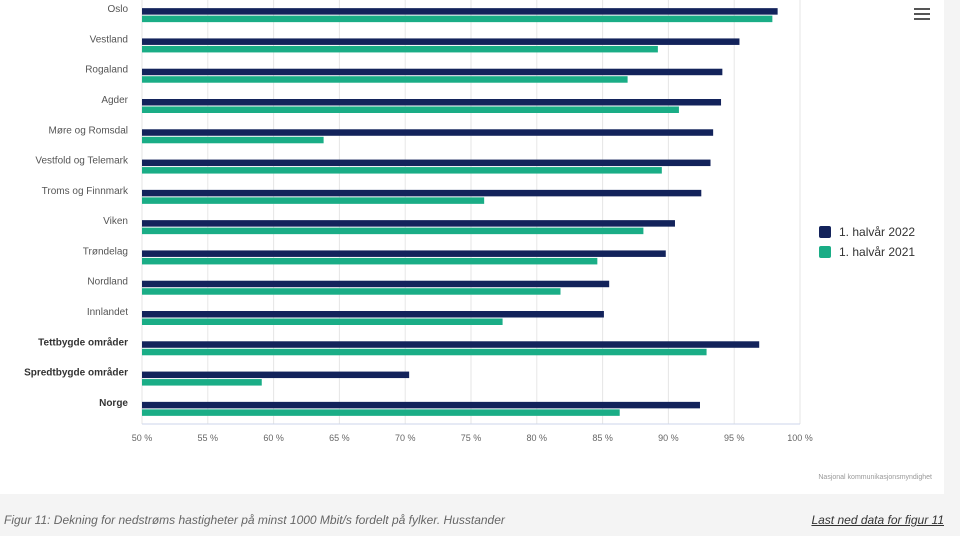  What do you see at coordinates (405, 438) in the screenshot?
I see `x-tick-label: 70 %` at bounding box center [405, 438].